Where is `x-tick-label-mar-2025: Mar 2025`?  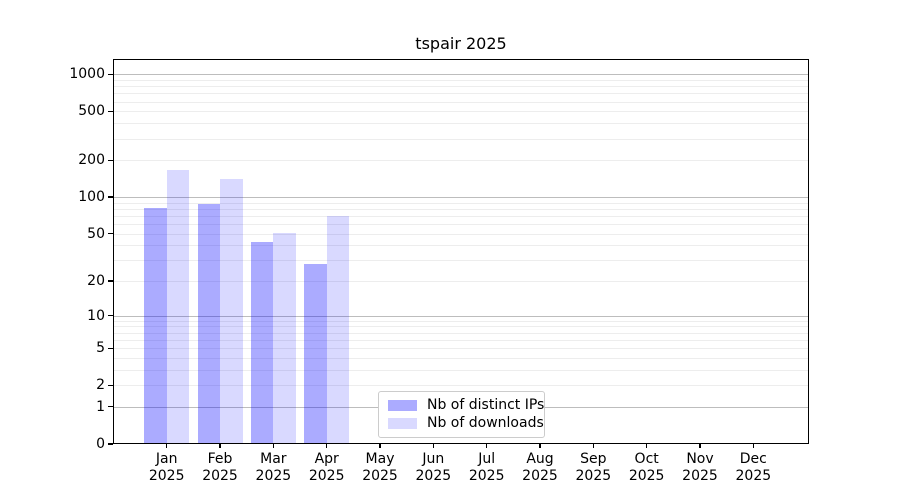
x-tick-label-mar-2025: Mar 2025 is located at coordinates (273, 467).